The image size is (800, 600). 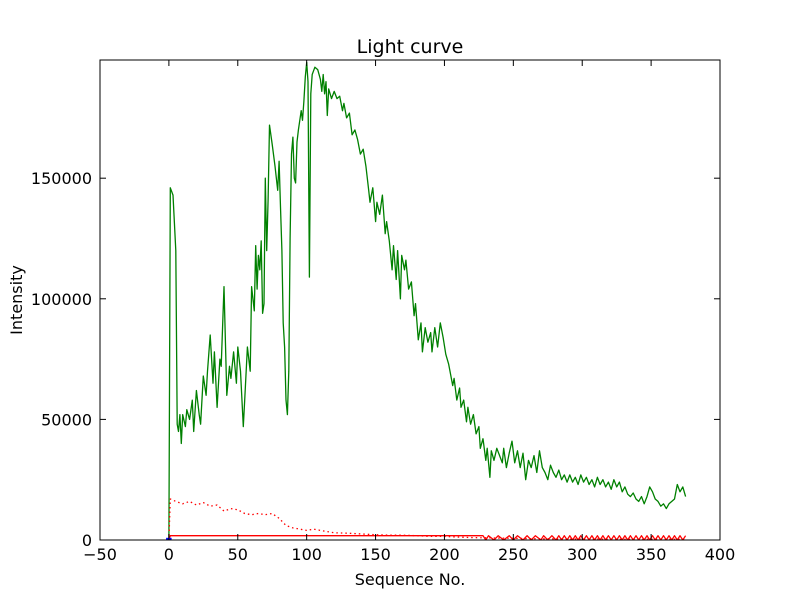 I want to click on y-axis-title: Intensity, so click(x=16, y=300).